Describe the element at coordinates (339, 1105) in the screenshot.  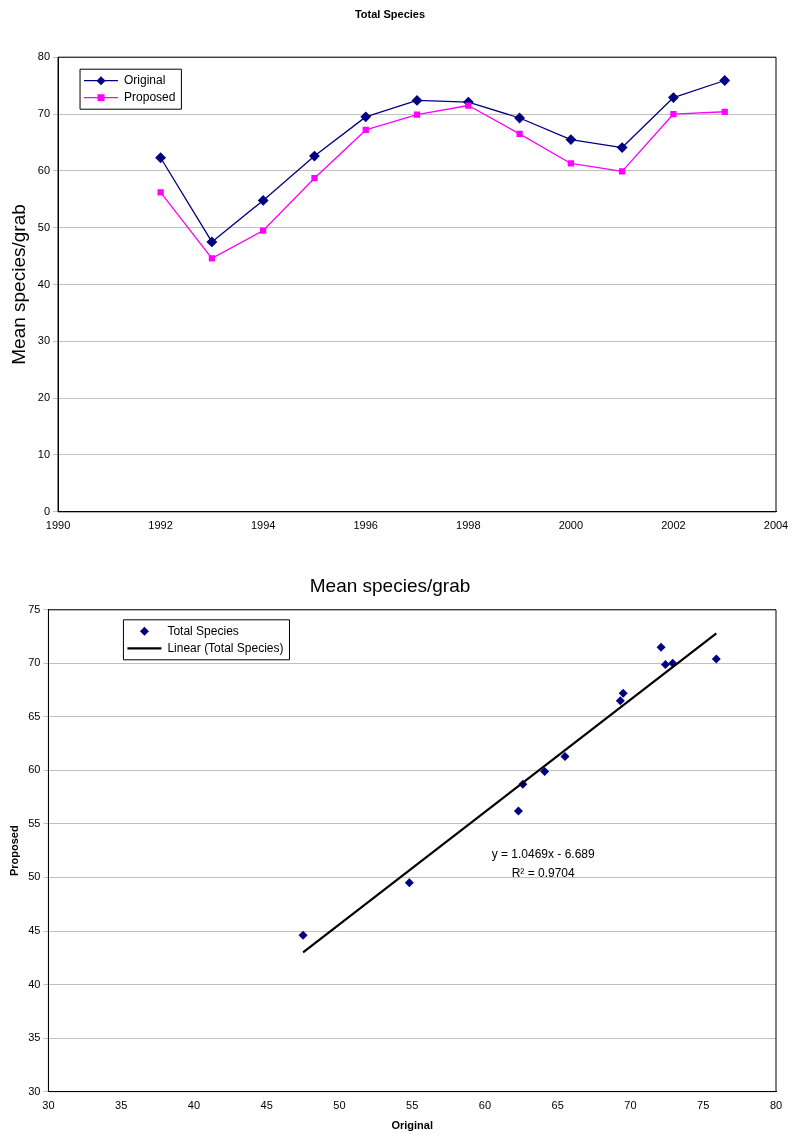
I see `x-tick-label: 50` at that location.